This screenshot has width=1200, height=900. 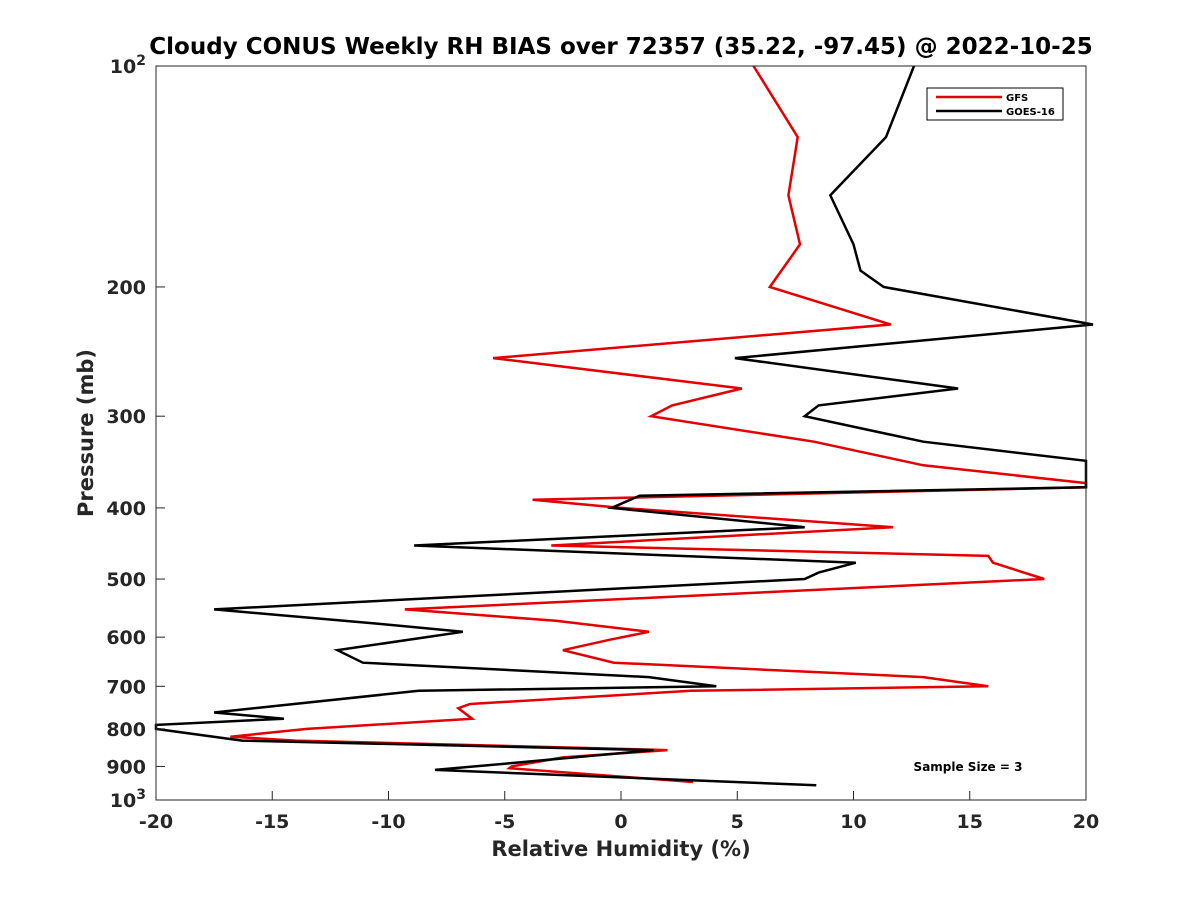 I want to click on x-tick-label: 15, so click(x=970, y=822).